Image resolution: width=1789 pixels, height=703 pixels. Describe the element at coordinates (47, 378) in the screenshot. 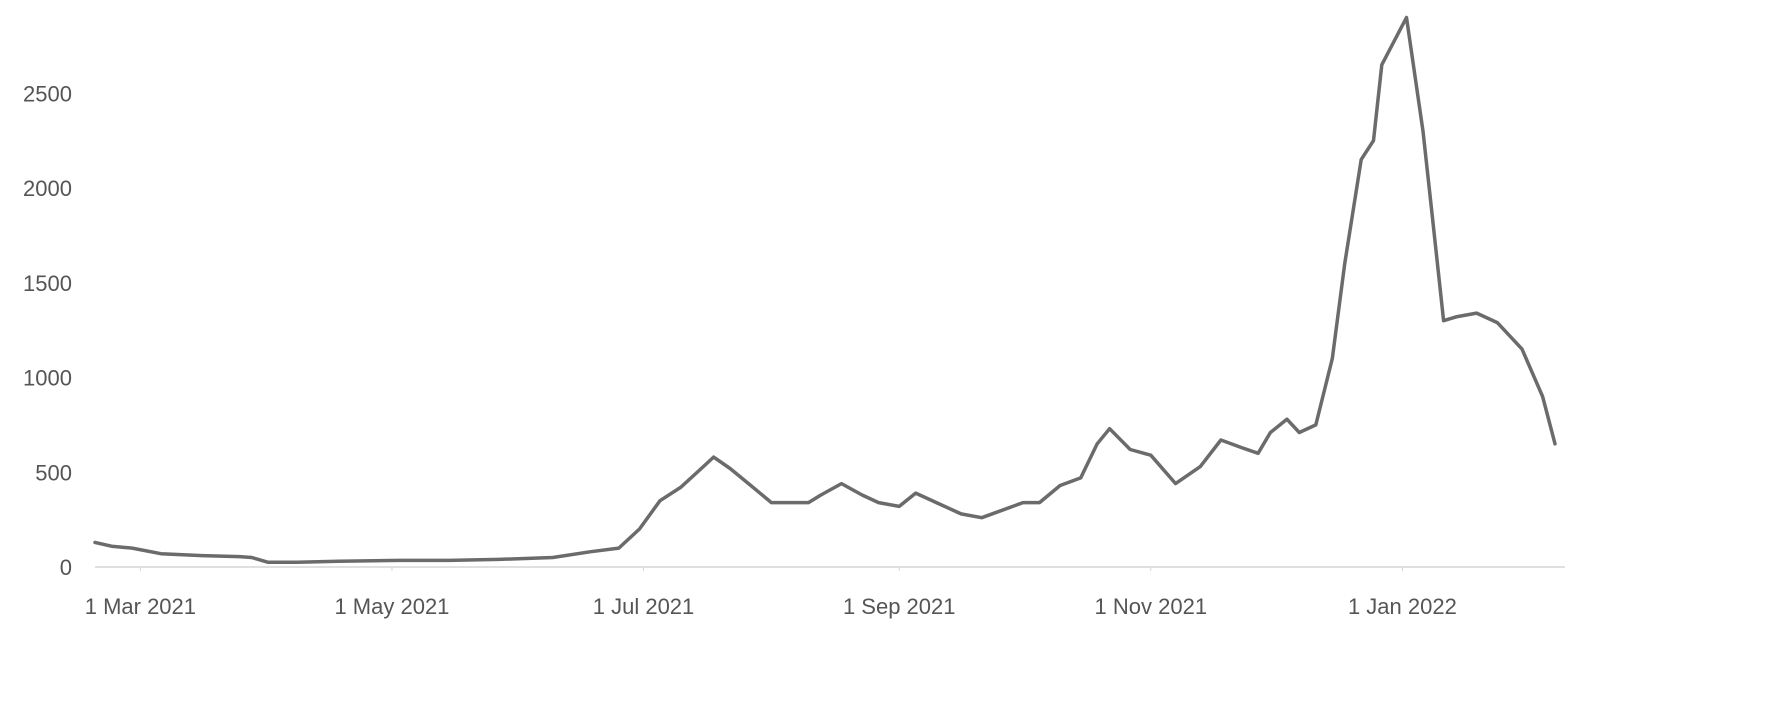

I see `y-tick-label: 1000` at that location.